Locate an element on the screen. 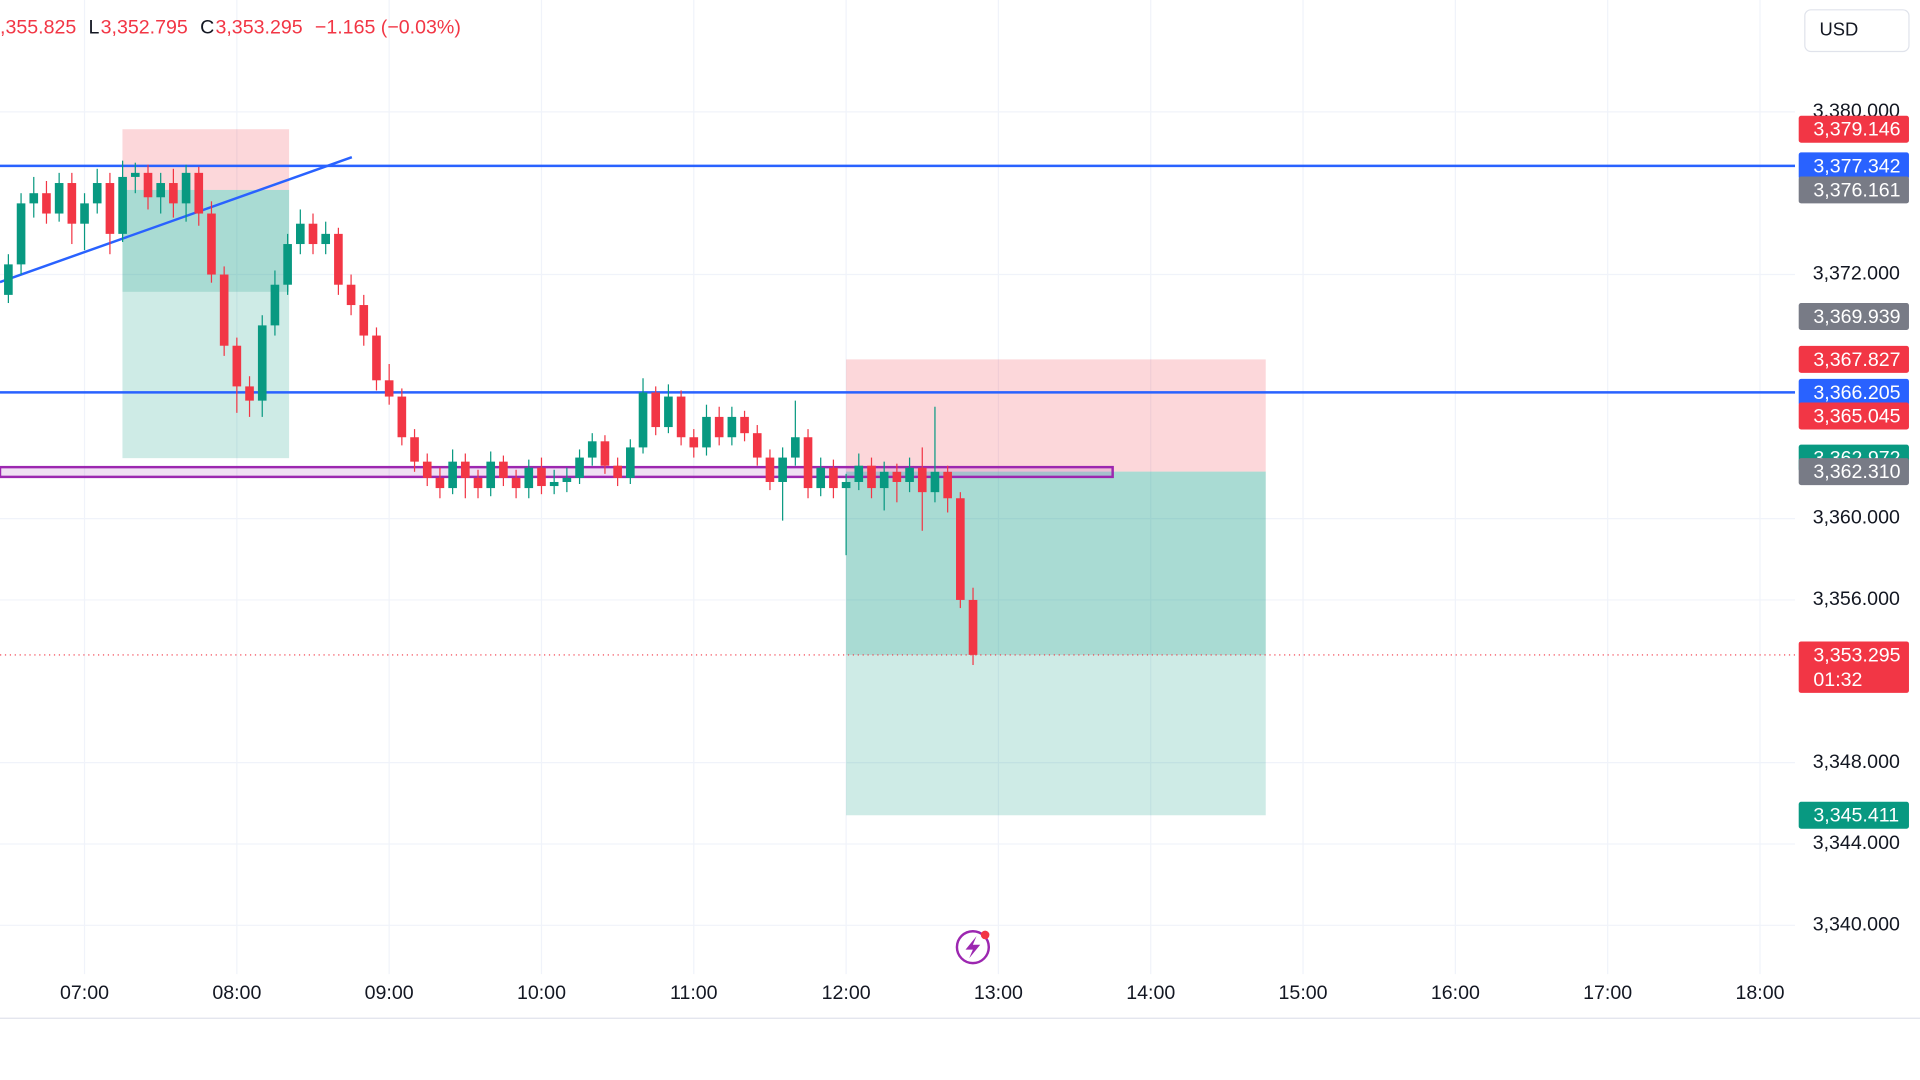  alert-icon is located at coordinates (973, 947).